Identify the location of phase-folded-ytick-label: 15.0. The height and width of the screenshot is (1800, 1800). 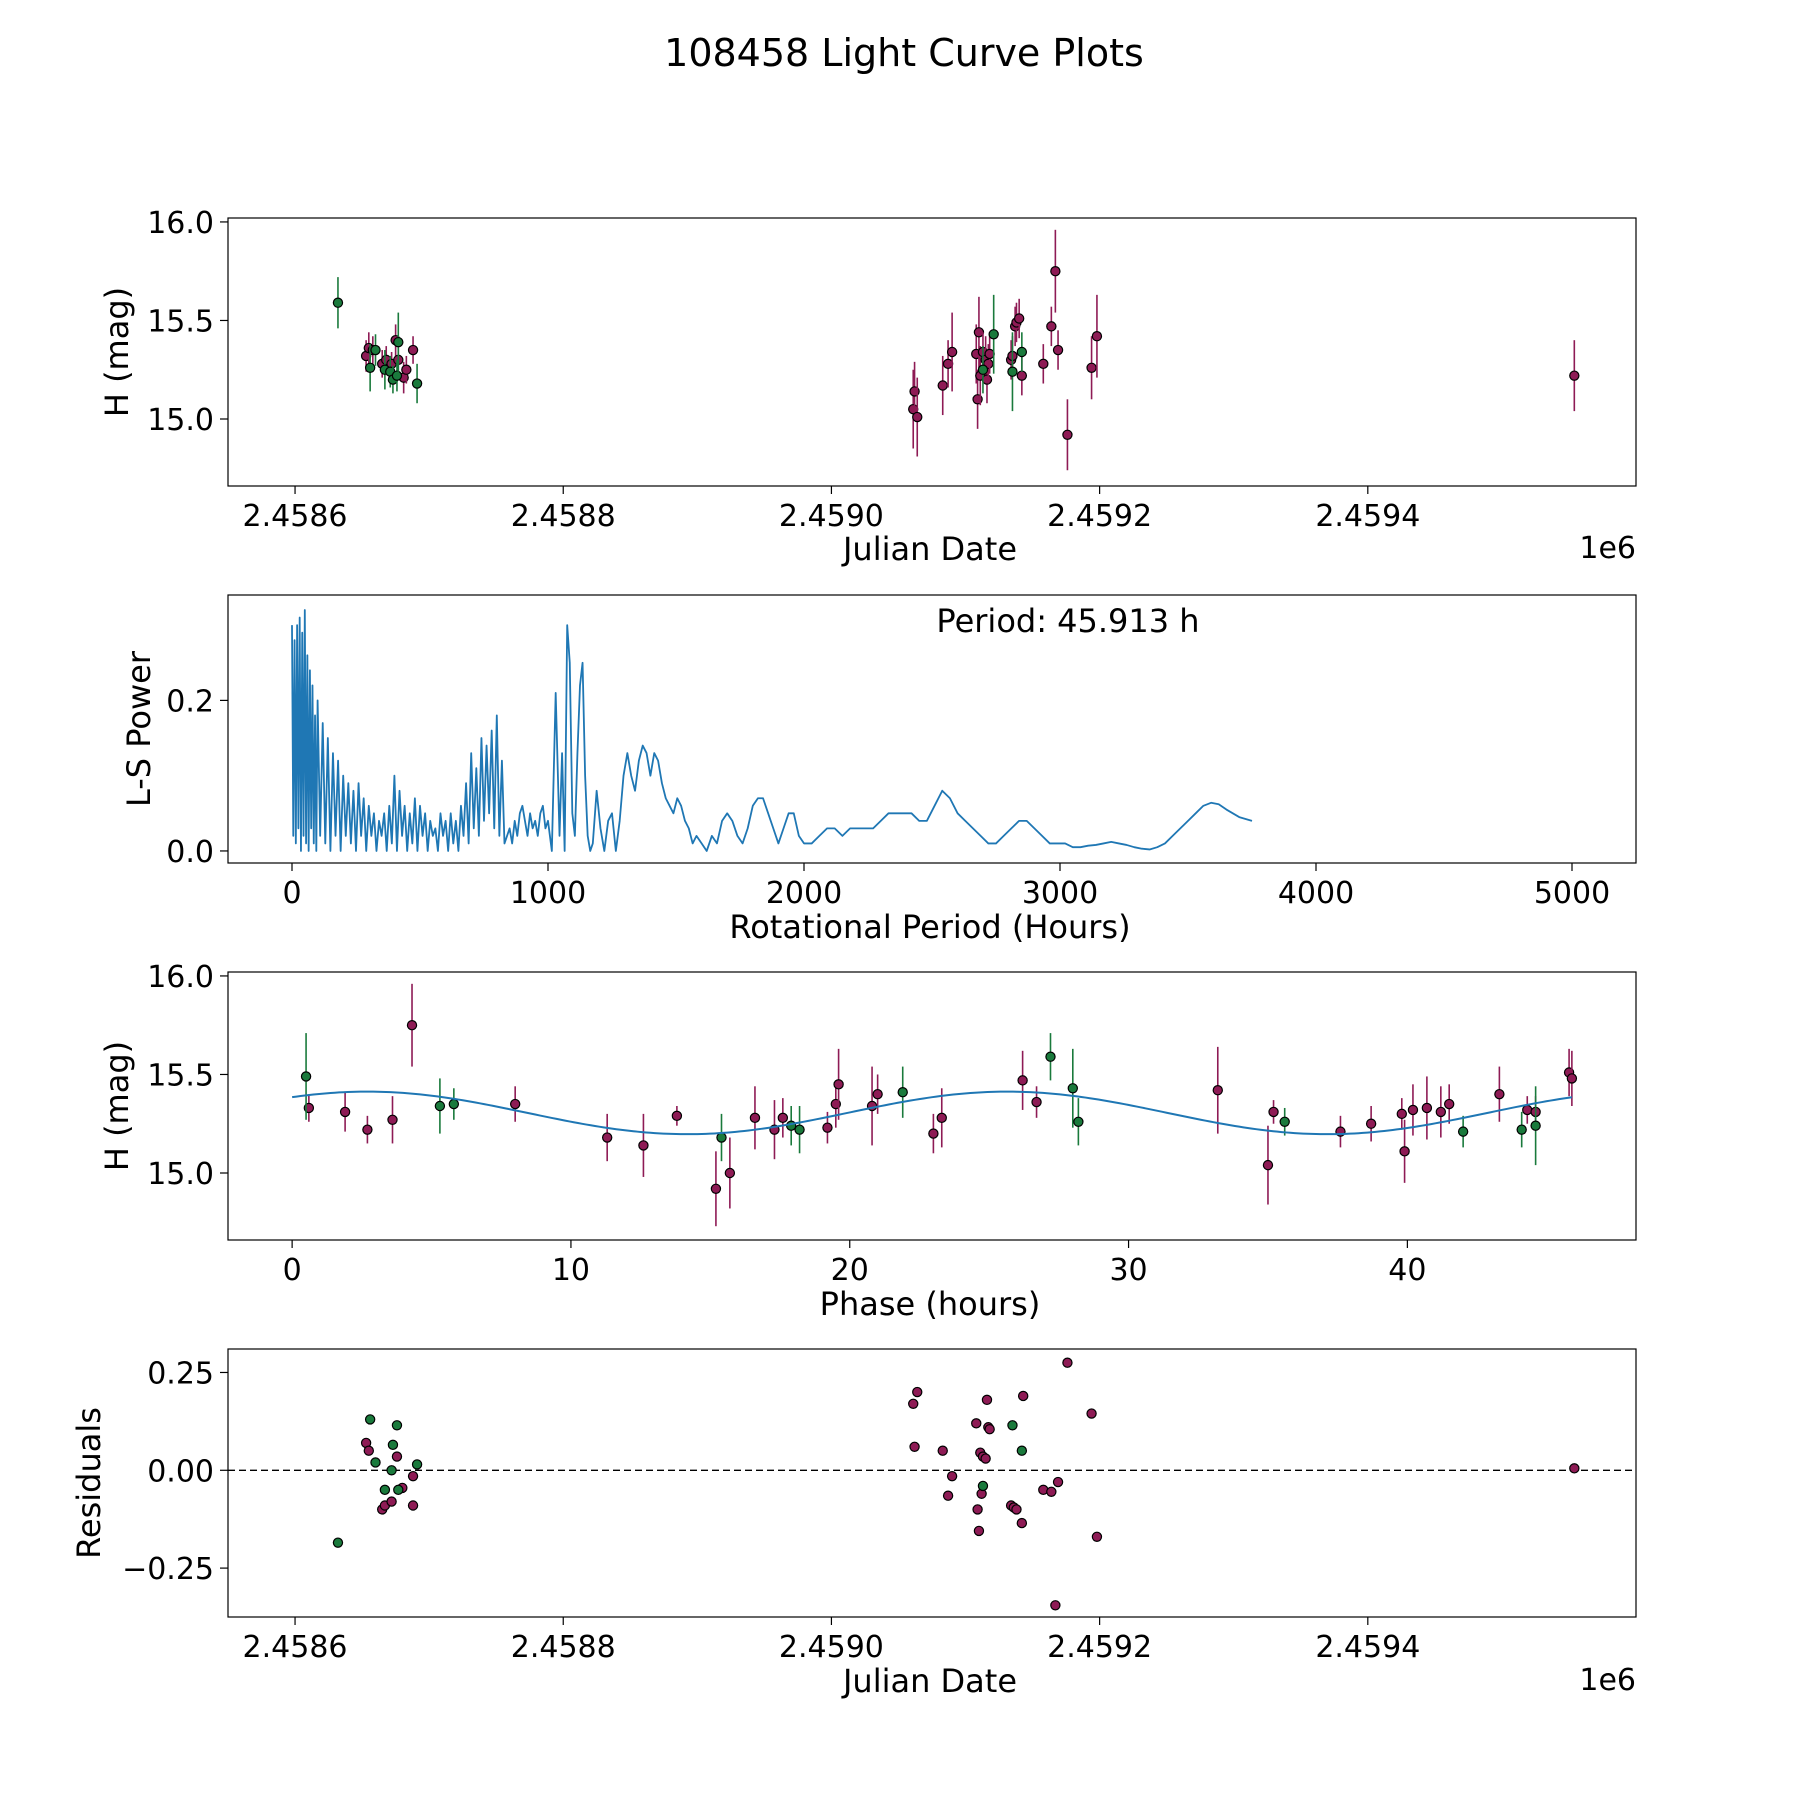
(180, 1174).